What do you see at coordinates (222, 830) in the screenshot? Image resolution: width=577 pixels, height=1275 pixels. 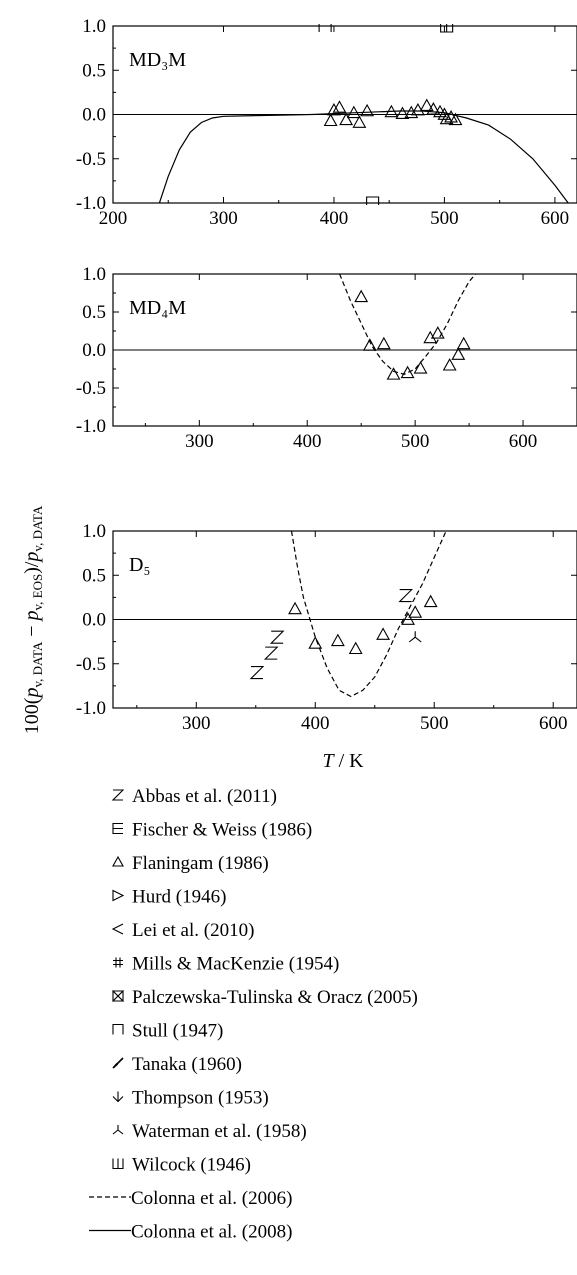 I see `legend-label: Fischer & Weiss (1986)` at bounding box center [222, 830].